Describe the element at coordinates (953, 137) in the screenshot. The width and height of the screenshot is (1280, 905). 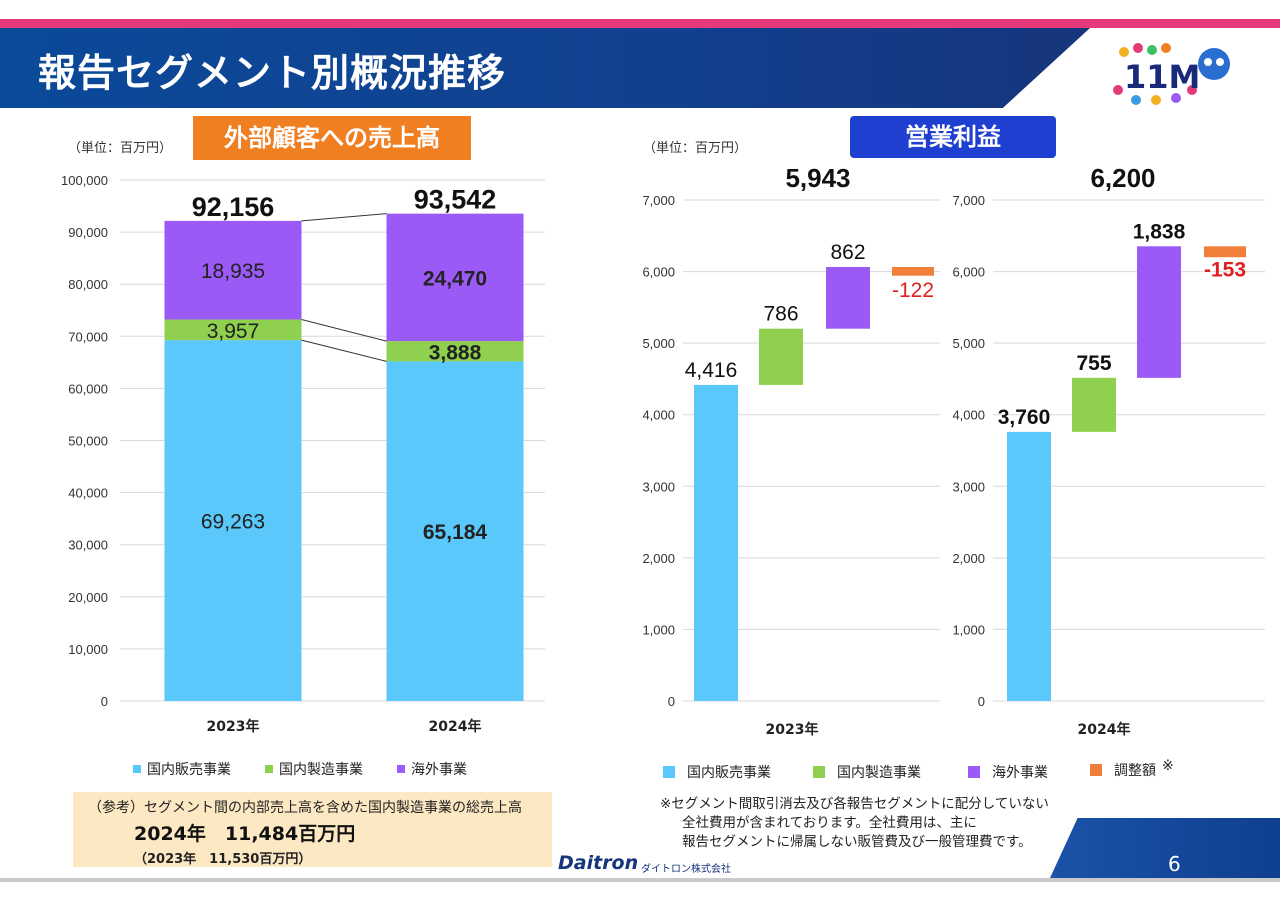
I see `profit-chart-title: 営業利益` at that location.